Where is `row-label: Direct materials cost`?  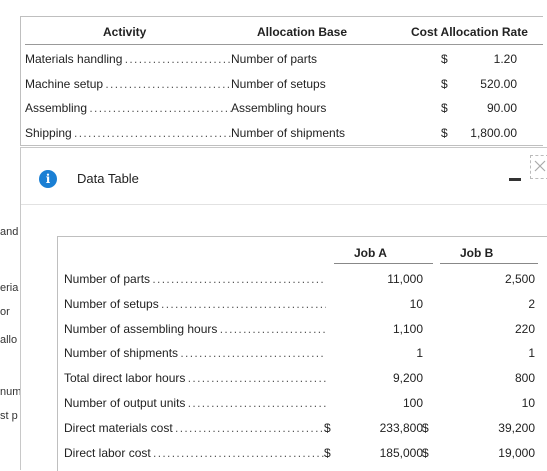 row-label: Direct materials cost is located at coordinates (195, 428).